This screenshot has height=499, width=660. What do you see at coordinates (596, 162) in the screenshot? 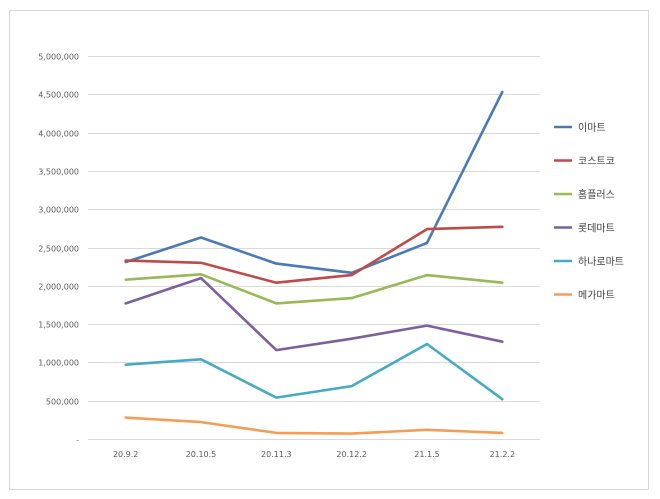
I see `legend-label: 코스트코` at bounding box center [596, 162].